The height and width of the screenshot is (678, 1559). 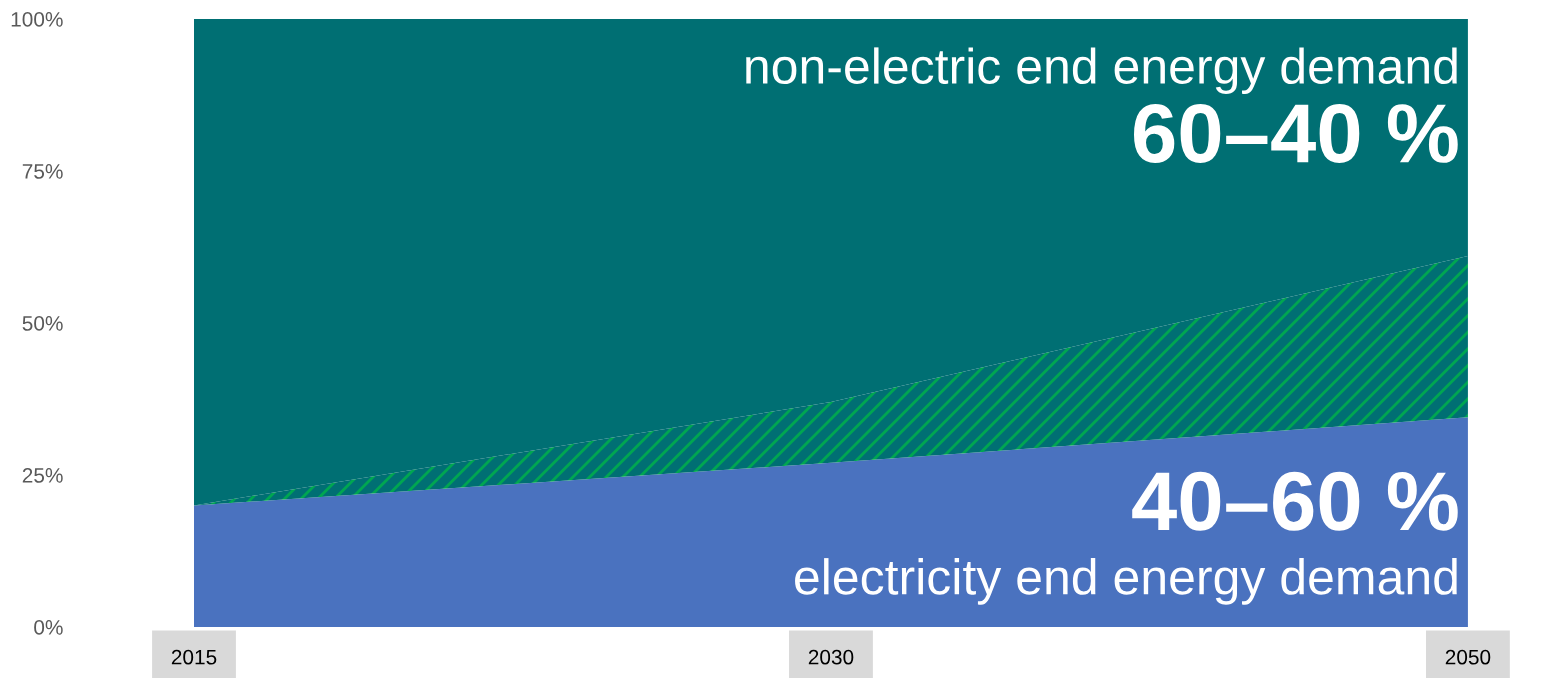 I want to click on y-tick-label: 75%, so click(x=42, y=171).